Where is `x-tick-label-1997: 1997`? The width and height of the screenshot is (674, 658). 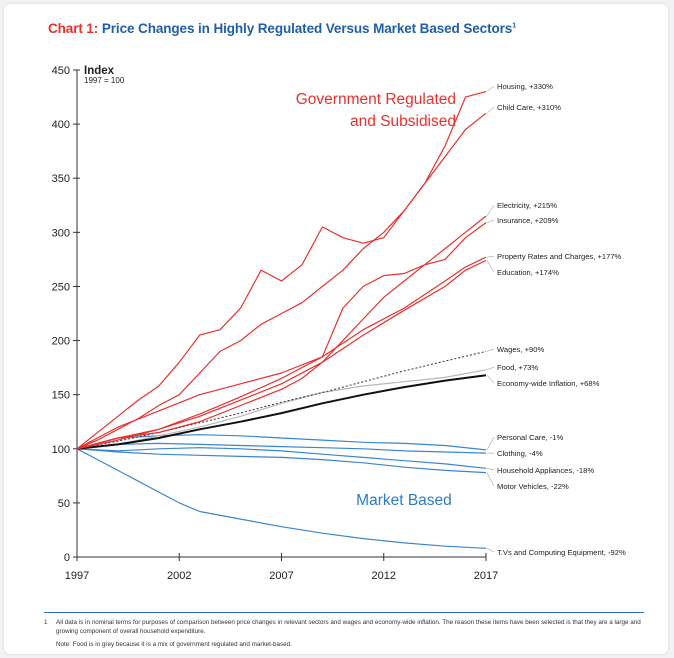 x-tick-label-1997: 1997 is located at coordinates (77, 576).